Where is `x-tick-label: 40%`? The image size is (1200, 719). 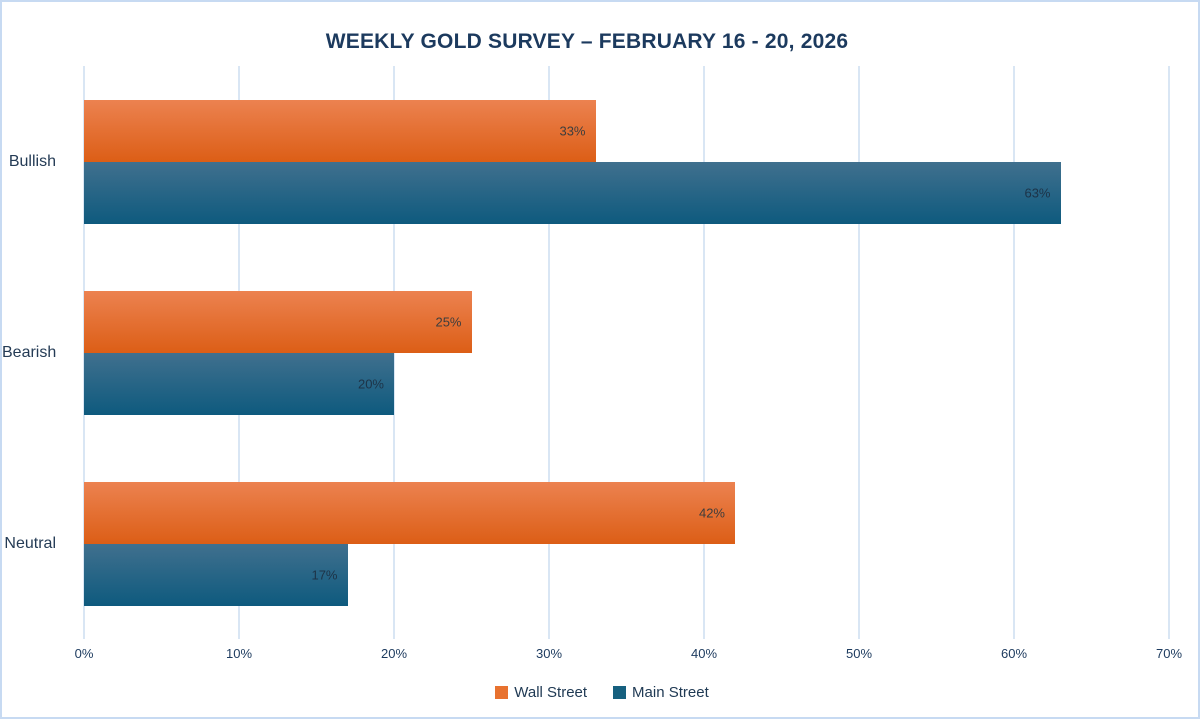 x-tick-label: 40% is located at coordinates (704, 653).